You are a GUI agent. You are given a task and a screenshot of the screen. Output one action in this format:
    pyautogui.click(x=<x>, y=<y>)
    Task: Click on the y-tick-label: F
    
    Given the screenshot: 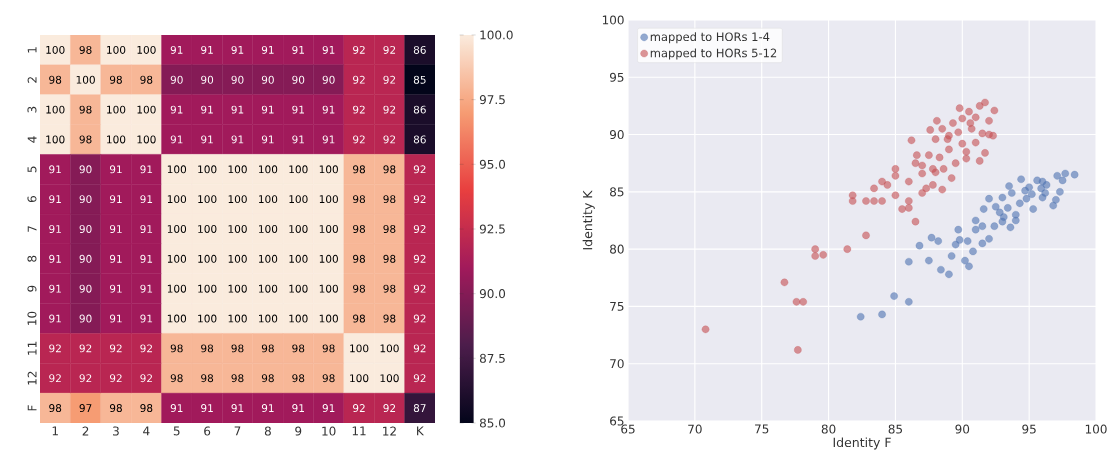 What is the action you would take?
    pyautogui.click(x=32, y=408)
    